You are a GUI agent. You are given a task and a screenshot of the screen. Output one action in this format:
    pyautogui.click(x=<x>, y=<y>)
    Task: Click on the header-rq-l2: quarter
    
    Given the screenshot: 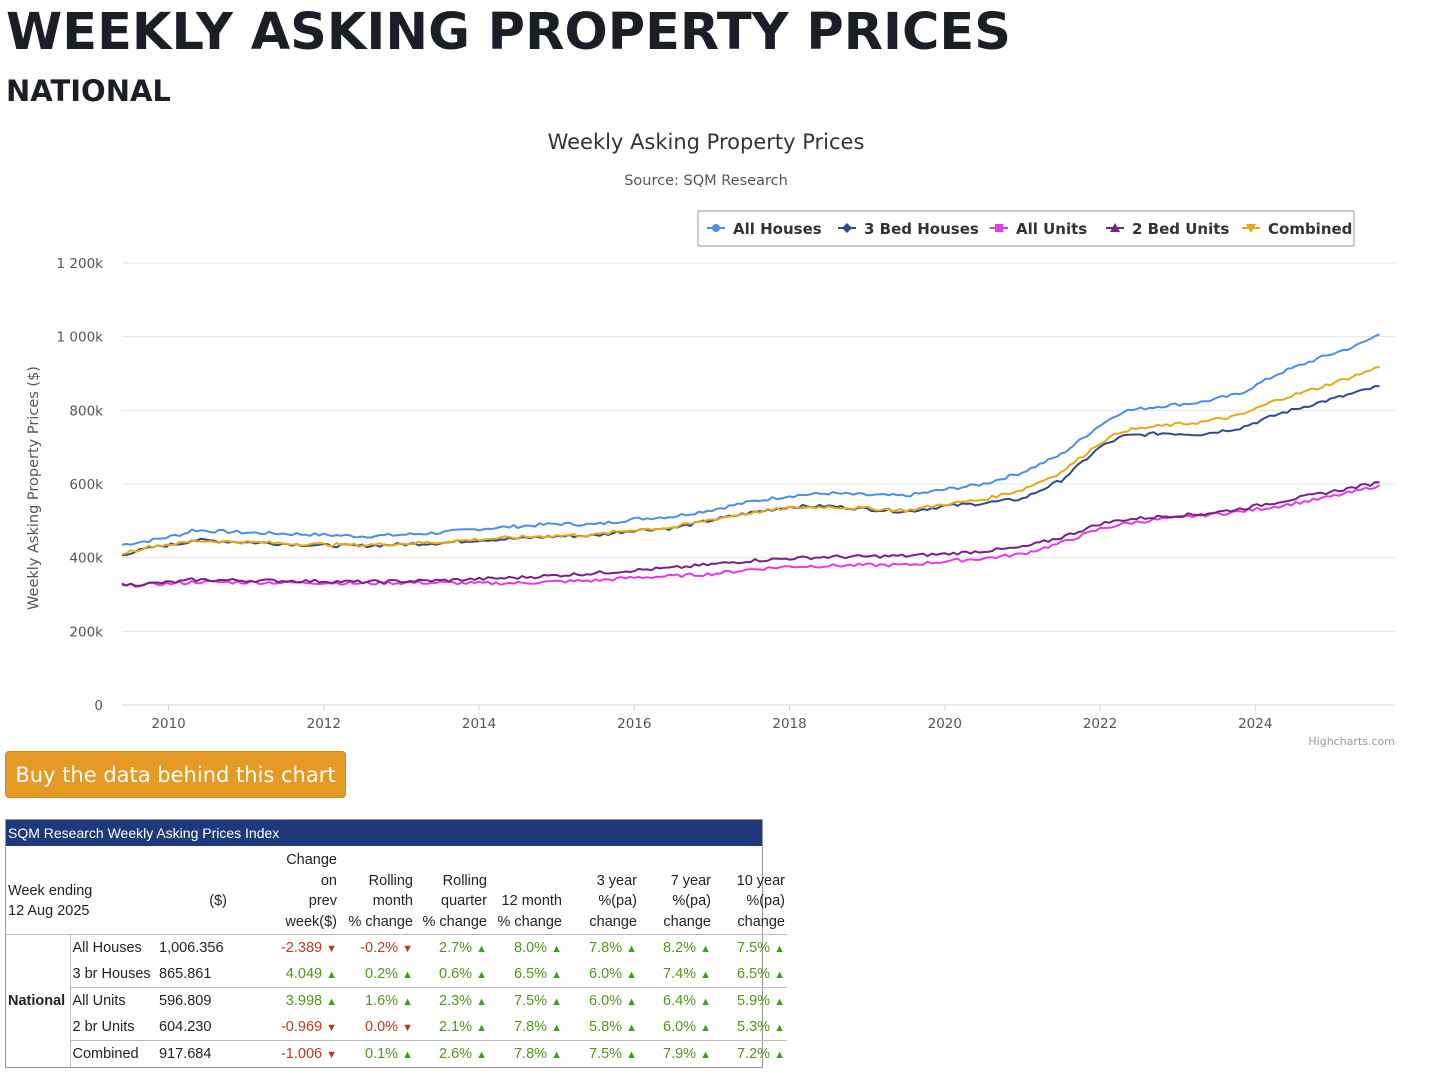 What is the action you would take?
    pyautogui.click(x=464, y=901)
    